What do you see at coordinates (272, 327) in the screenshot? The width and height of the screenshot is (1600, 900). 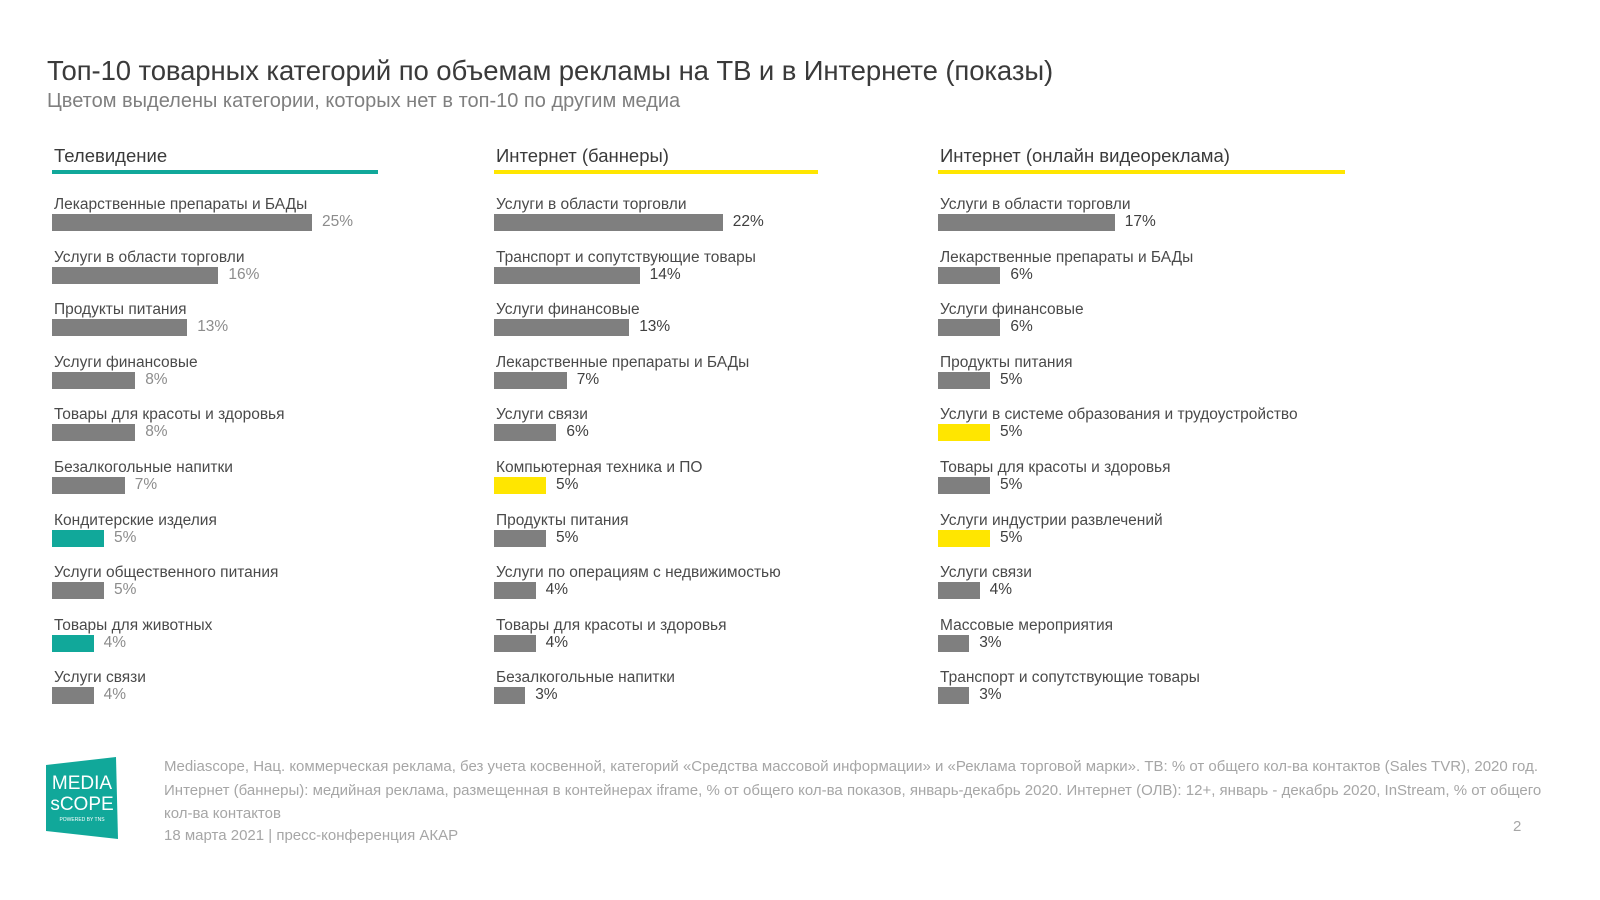 I see `bar-row: Продукты питания 13%` at bounding box center [272, 327].